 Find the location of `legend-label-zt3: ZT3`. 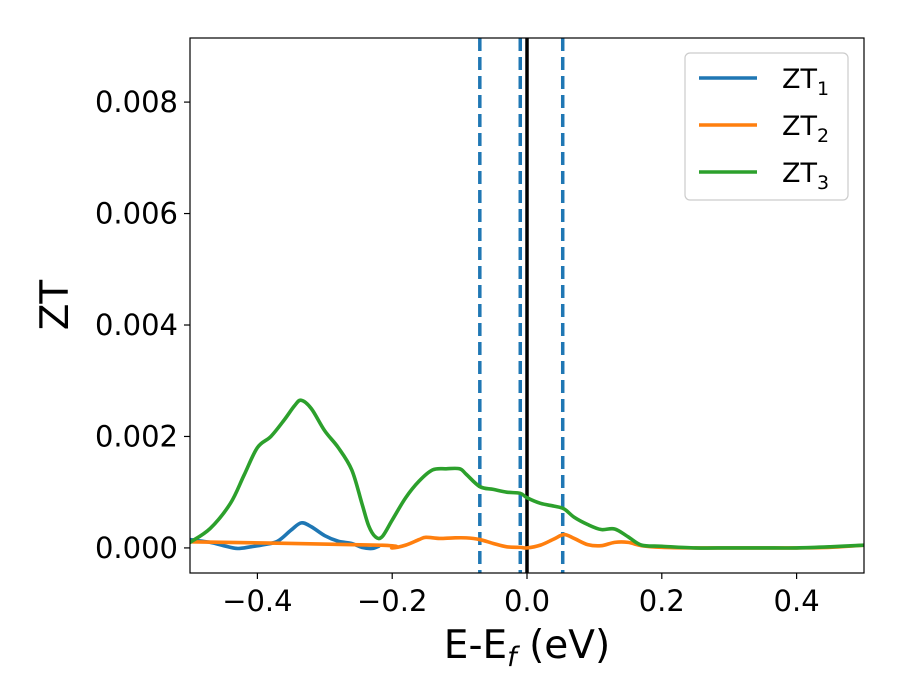

legend-label-zt3: ZT3 is located at coordinates (805, 176).